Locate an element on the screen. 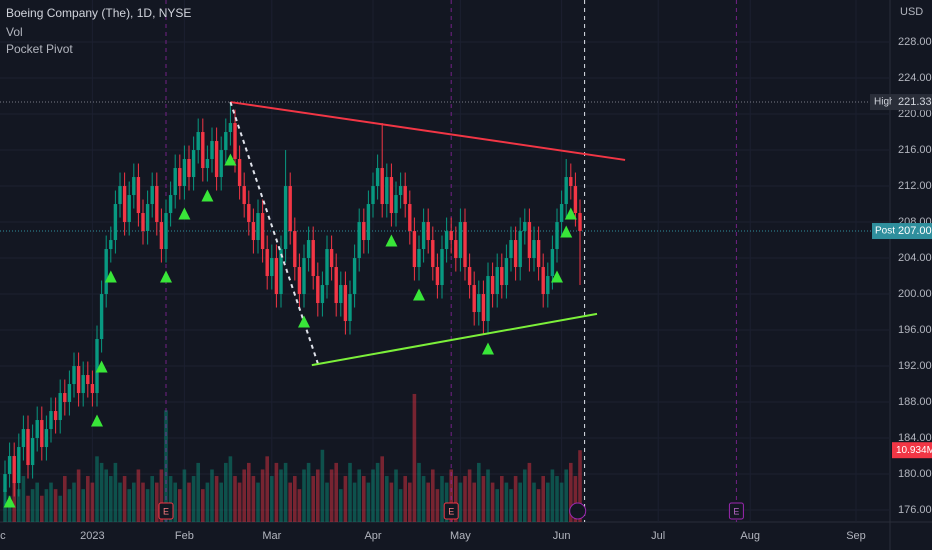 The width and height of the screenshot is (932, 550). indicator-label: Pocket Pivot is located at coordinates (39, 49).